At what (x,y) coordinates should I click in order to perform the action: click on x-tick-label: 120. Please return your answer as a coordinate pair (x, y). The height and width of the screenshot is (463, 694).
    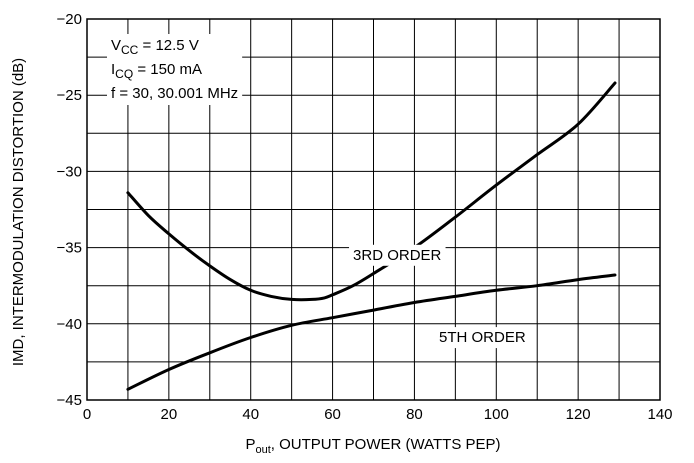
    Looking at the image, I should click on (578, 414).